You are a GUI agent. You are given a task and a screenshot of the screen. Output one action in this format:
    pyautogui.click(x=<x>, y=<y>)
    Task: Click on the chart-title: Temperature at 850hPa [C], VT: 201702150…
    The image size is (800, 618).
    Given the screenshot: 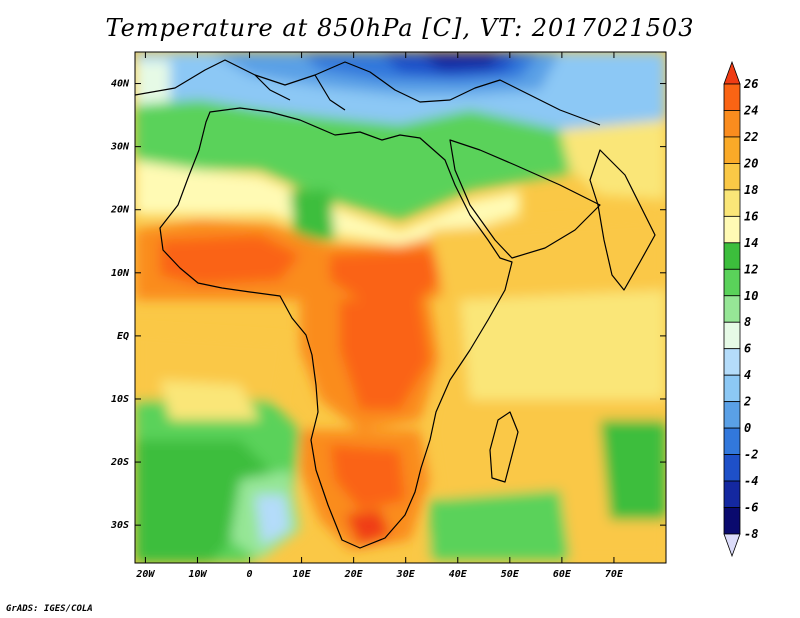 What is the action you would take?
    pyautogui.click(x=400, y=28)
    